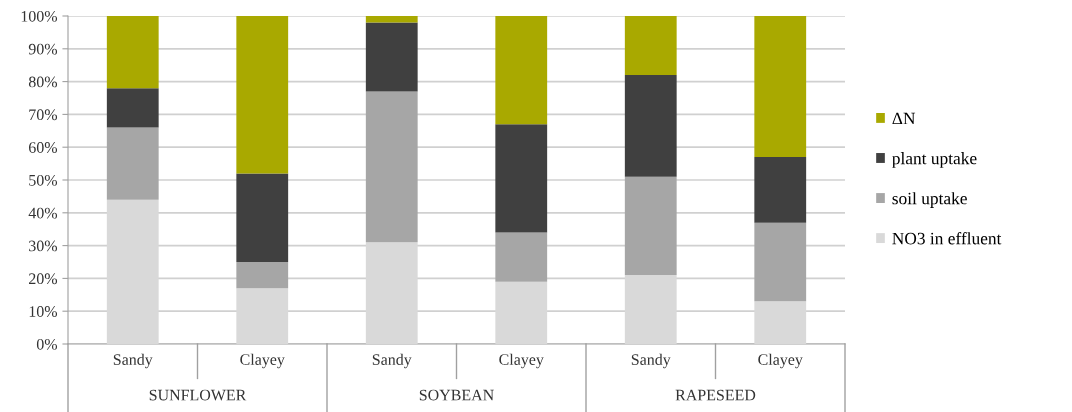 This screenshot has width=1072, height=412. What do you see at coordinates (39, 16) in the screenshot?
I see `y-tick-label: 100%` at bounding box center [39, 16].